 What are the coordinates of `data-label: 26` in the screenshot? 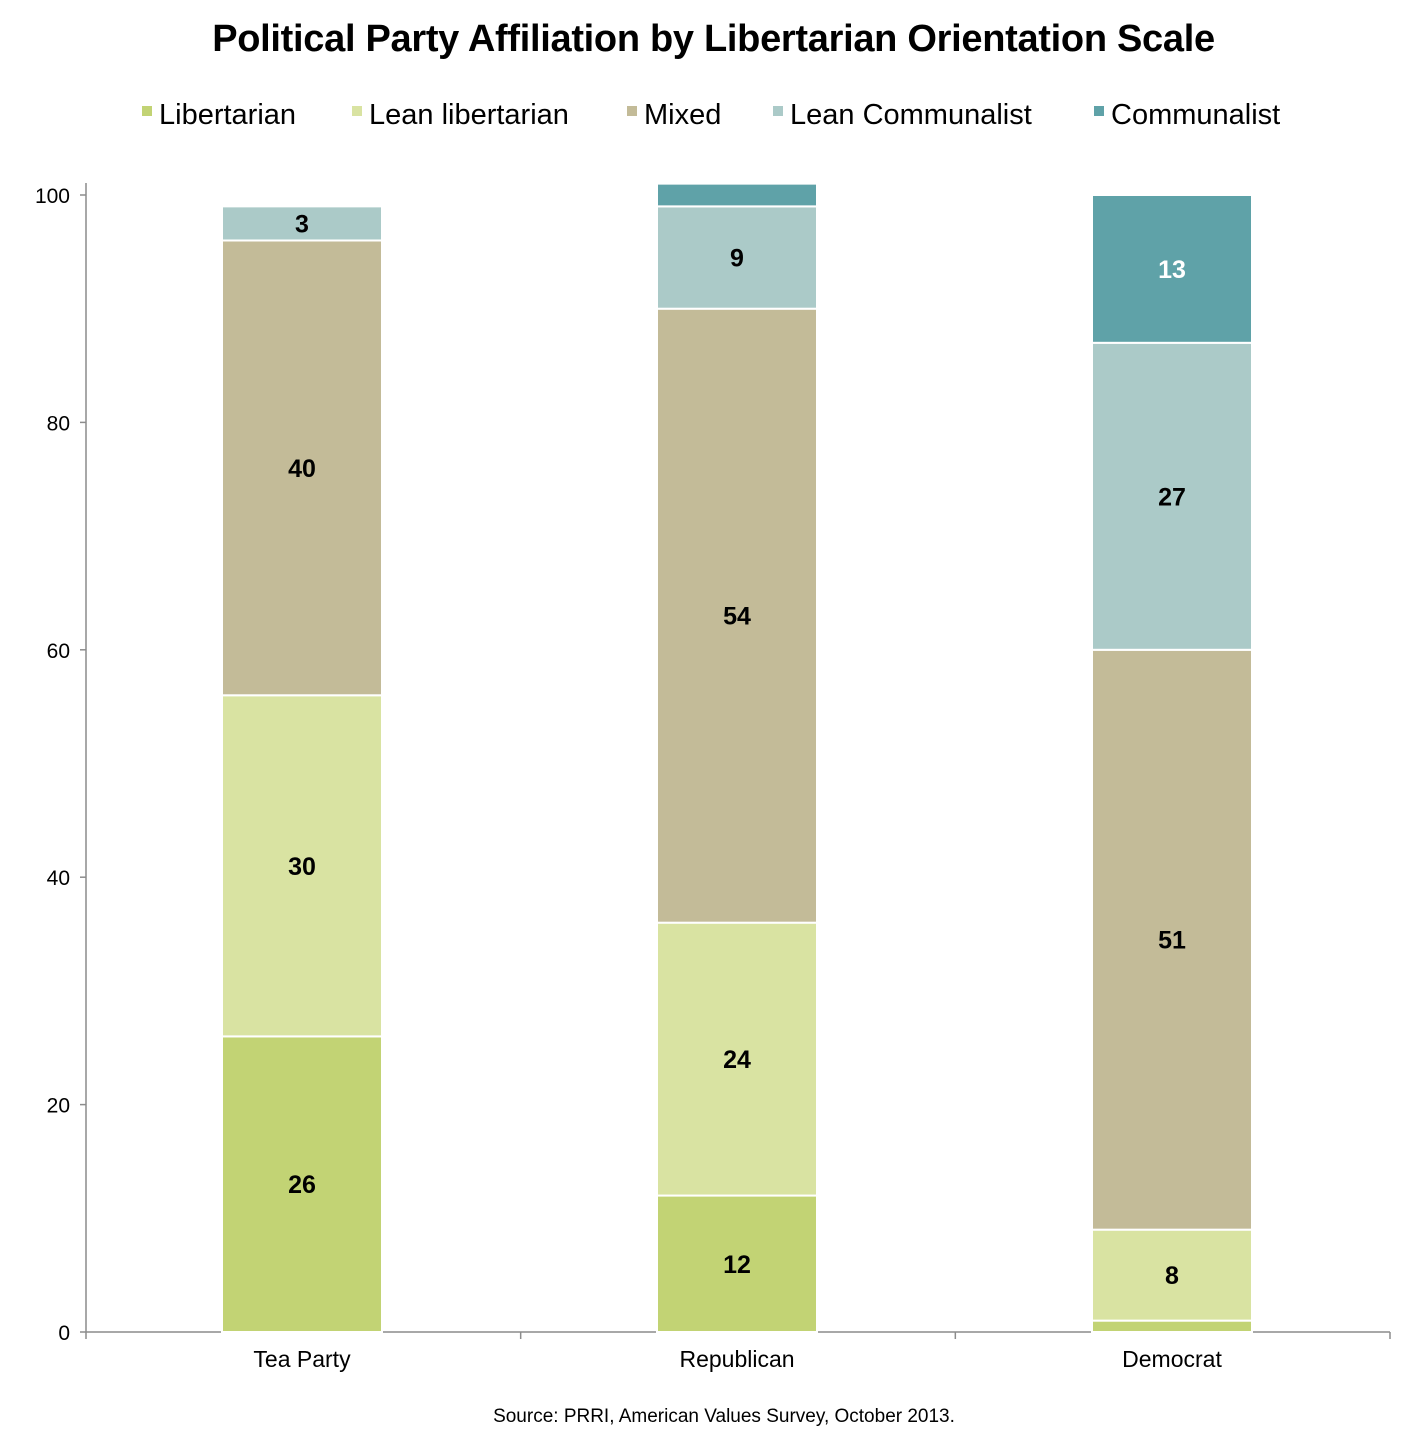 It's located at (302, 1185).